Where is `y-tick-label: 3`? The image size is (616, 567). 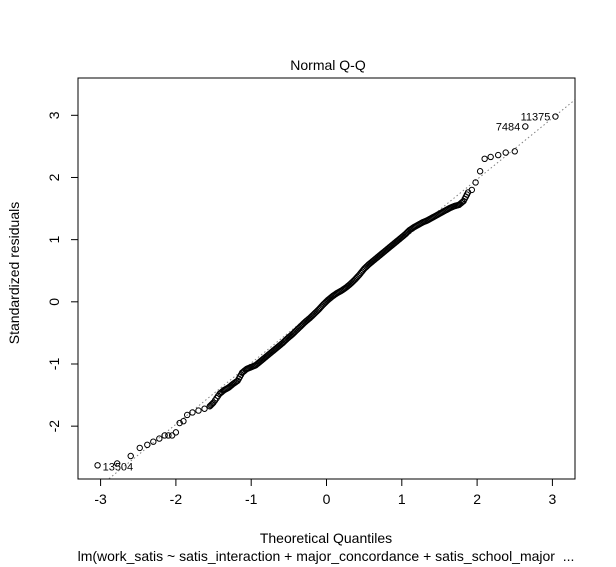 y-tick-label: 3 is located at coordinates (54, 115).